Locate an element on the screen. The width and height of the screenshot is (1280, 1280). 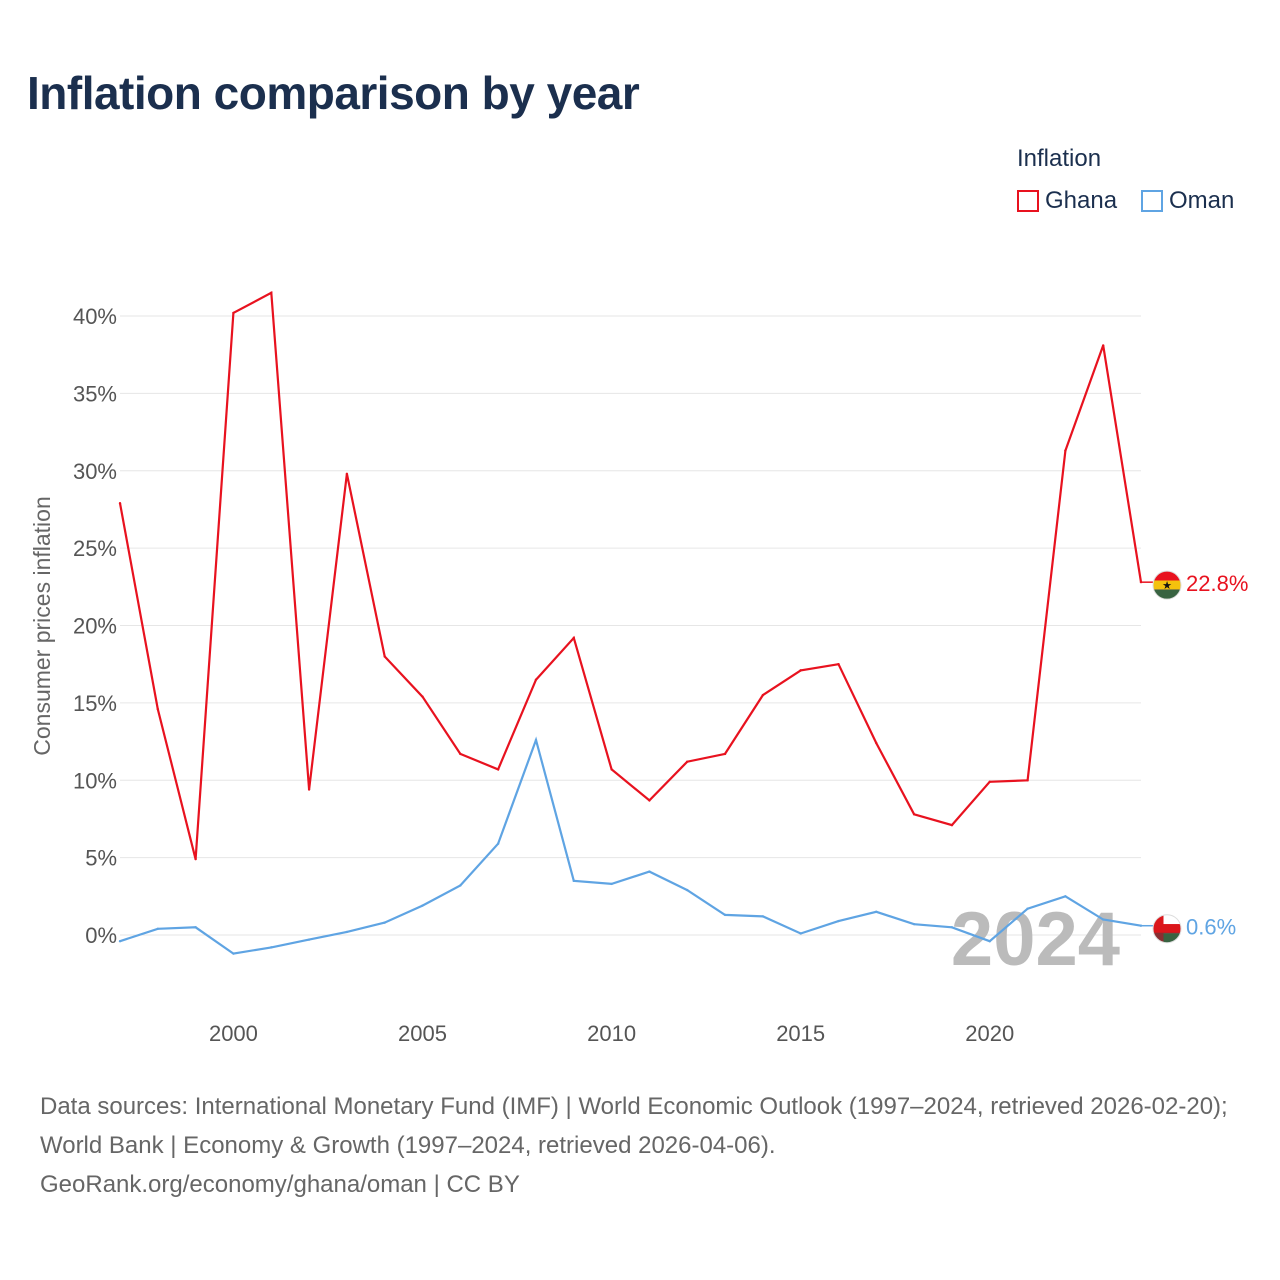
end-label-oman: 0.6% is located at coordinates (1211, 927).